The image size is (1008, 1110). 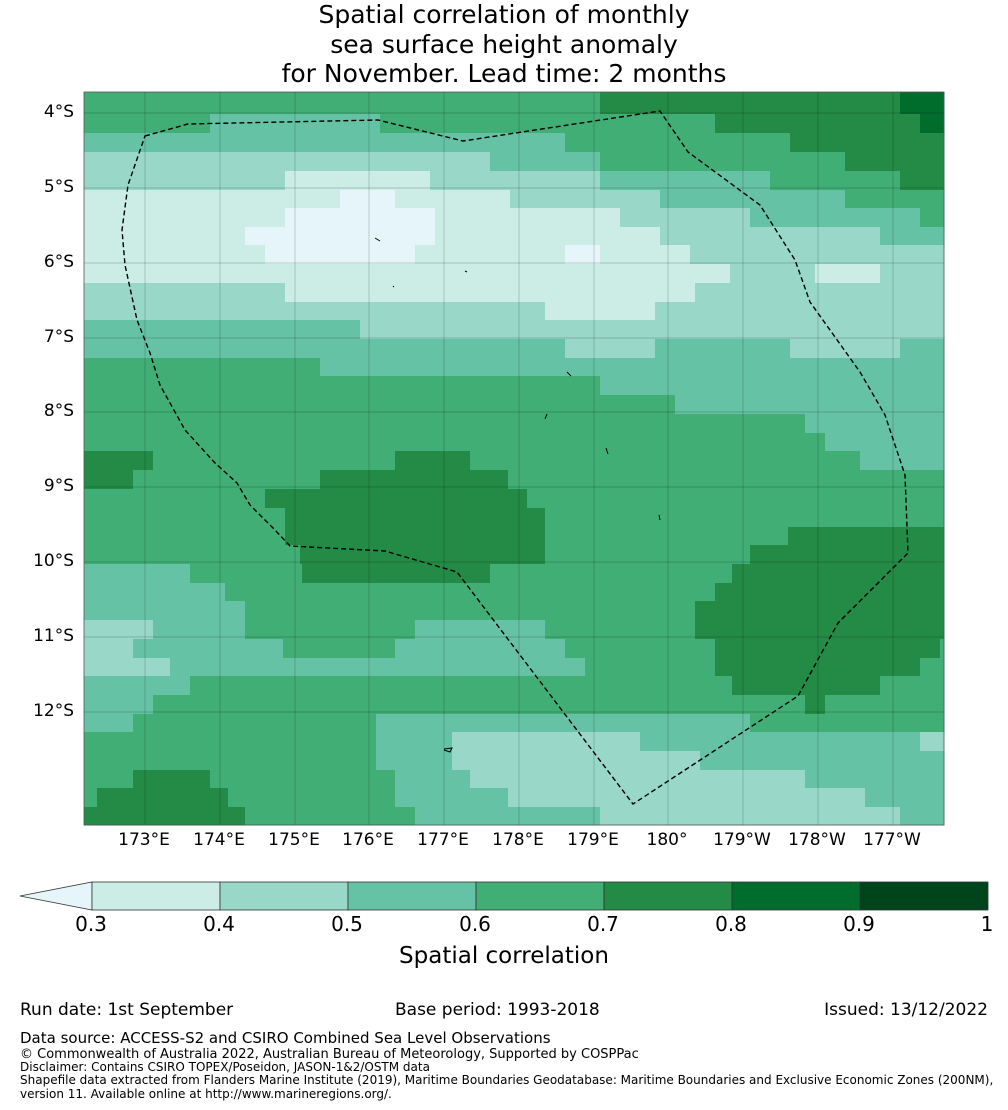 What do you see at coordinates (53, 711) in the screenshot?
I see `lat-label: 12°S` at bounding box center [53, 711].